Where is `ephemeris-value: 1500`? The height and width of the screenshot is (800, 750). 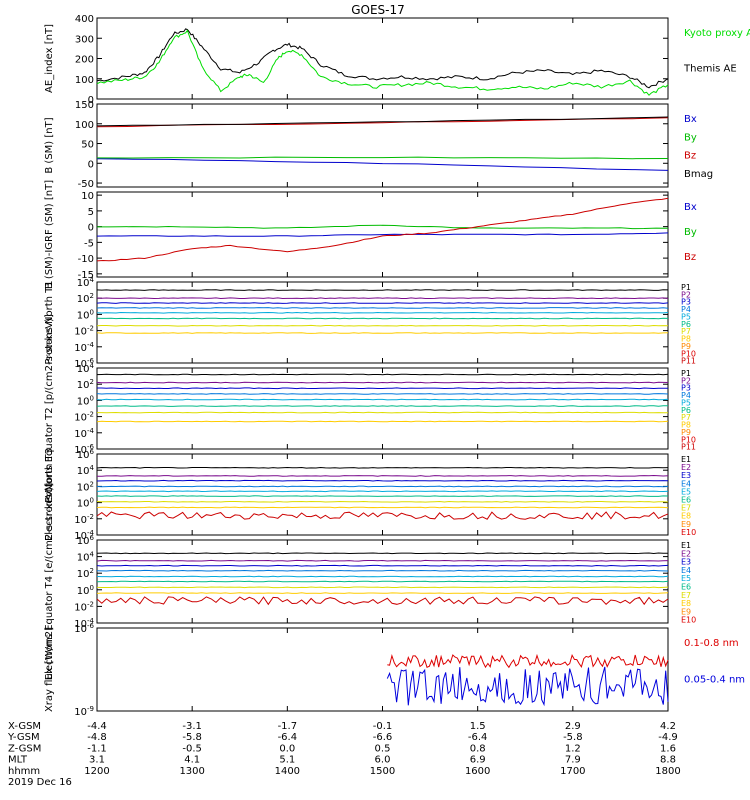
ephemeris-value: 1500 is located at coordinates (382, 771).